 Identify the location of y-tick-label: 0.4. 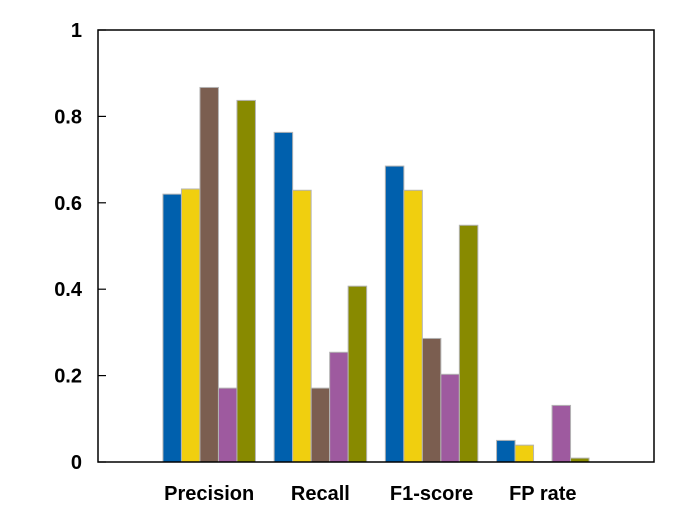
(68, 290).